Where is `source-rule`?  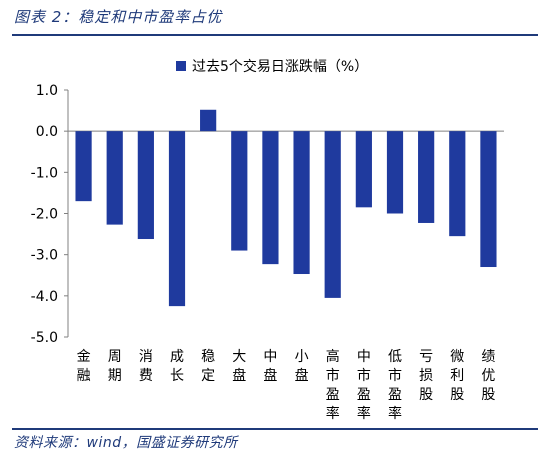 source-rule is located at coordinates (275, 429).